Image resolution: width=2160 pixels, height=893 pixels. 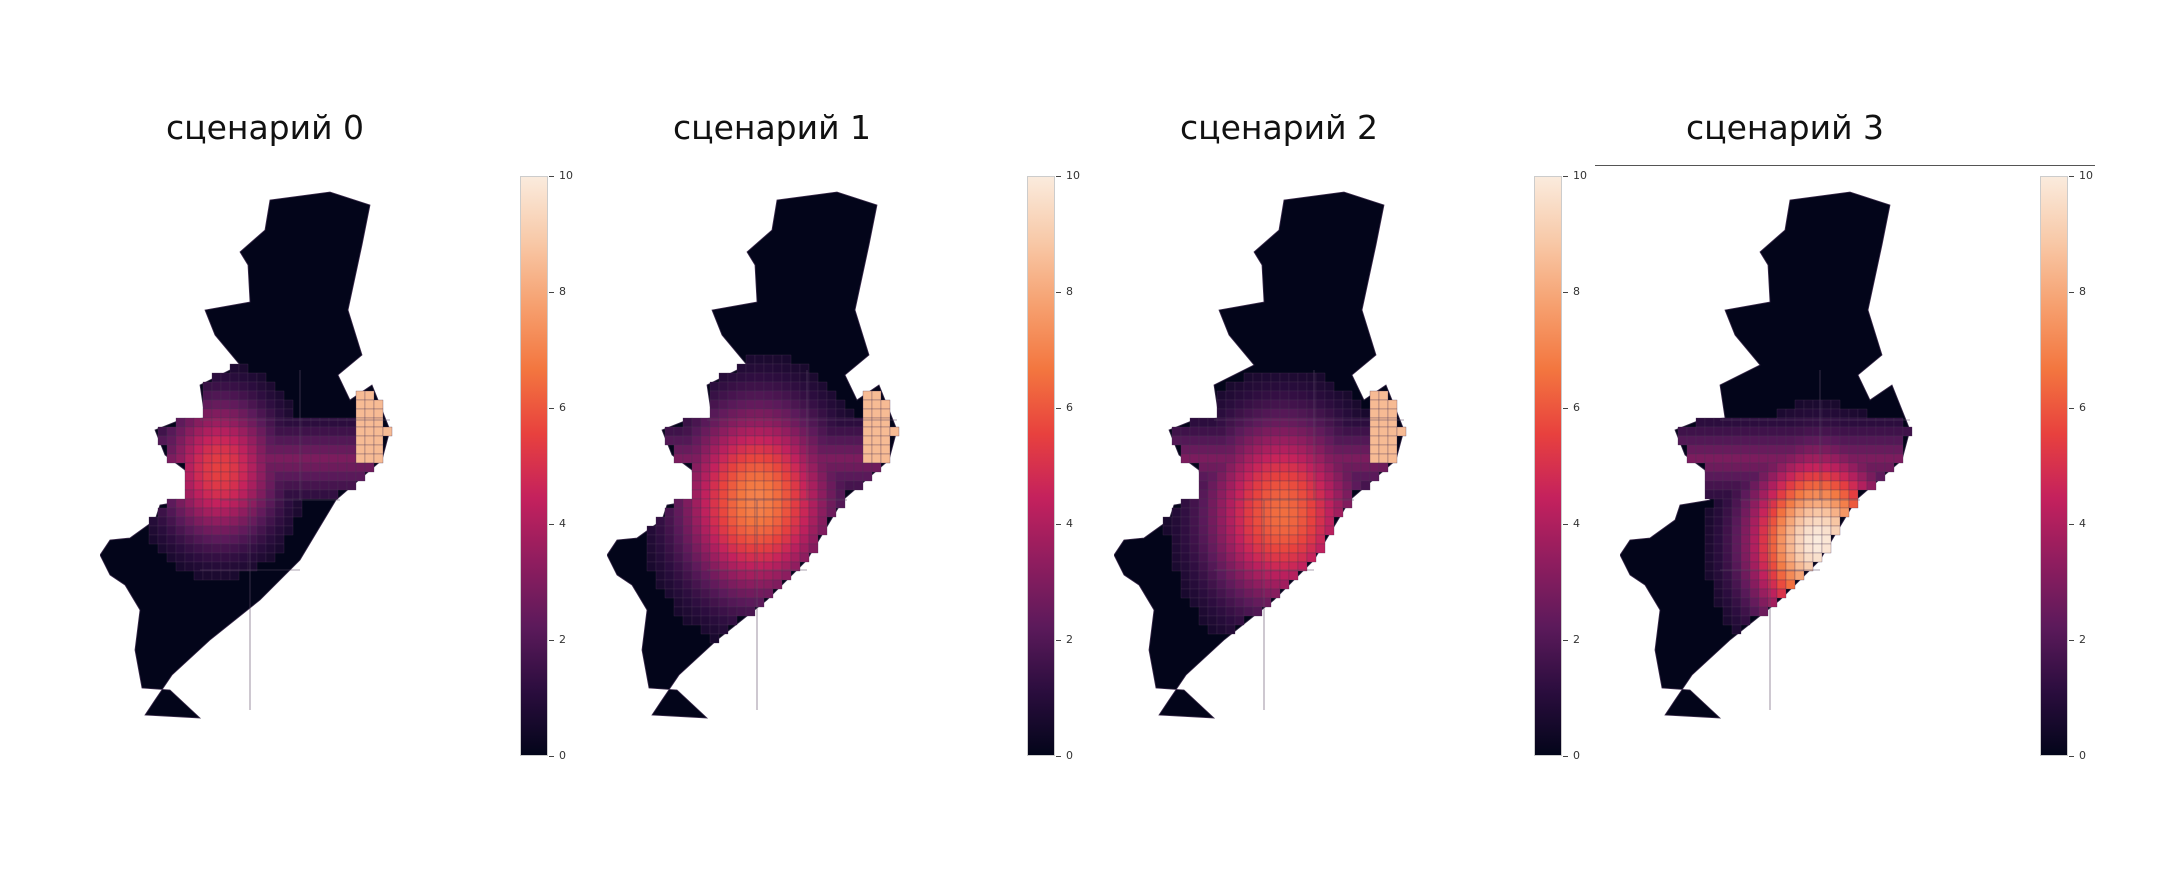 What do you see at coordinates (1560, 466) in the screenshot?
I see `colorbar: 0 2 4 6 8 10` at bounding box center [1560, 466].